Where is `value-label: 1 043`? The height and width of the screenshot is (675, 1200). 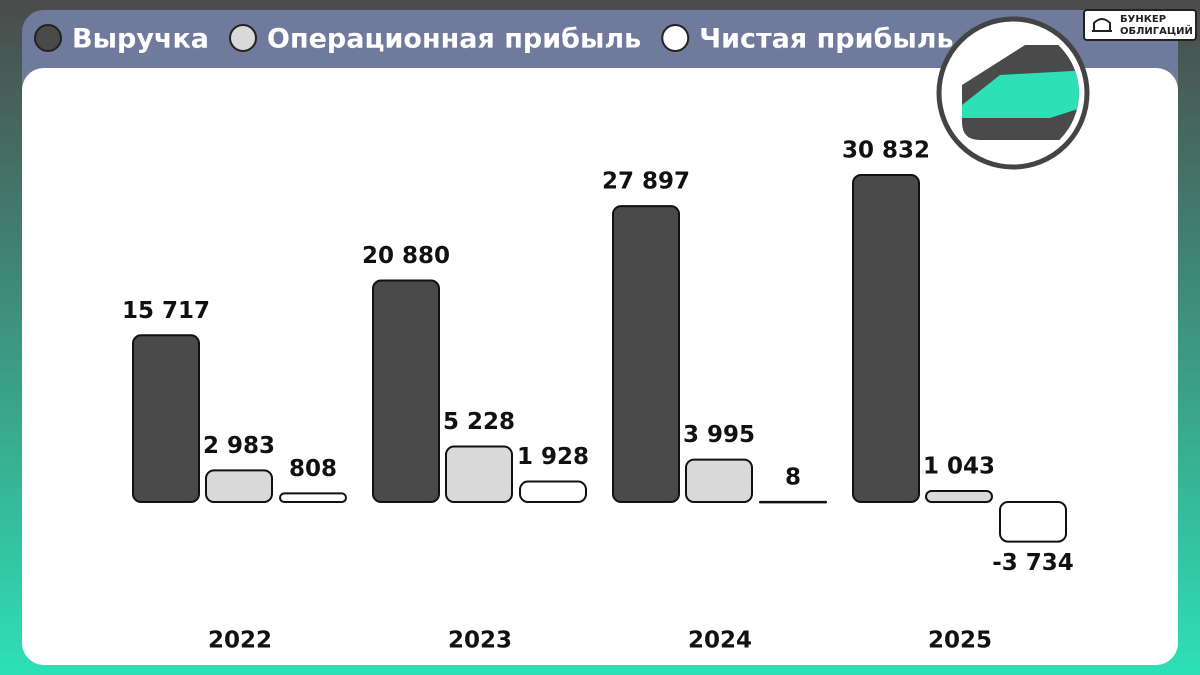 value-label: 1 043 is located at coordinates (959, 466).